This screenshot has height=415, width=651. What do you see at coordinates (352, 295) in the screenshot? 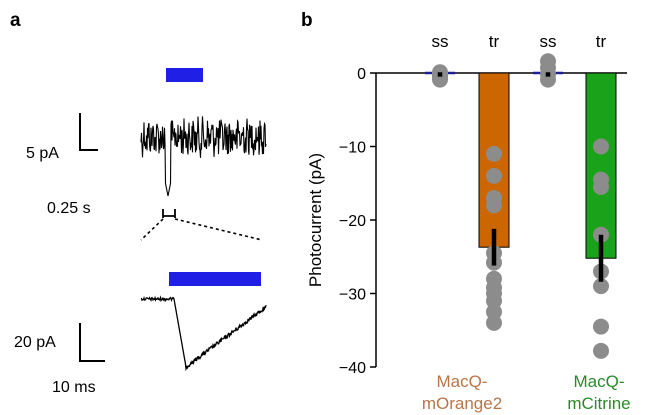
I see `y-tick-label: −30` at bounding box center [352, 295].